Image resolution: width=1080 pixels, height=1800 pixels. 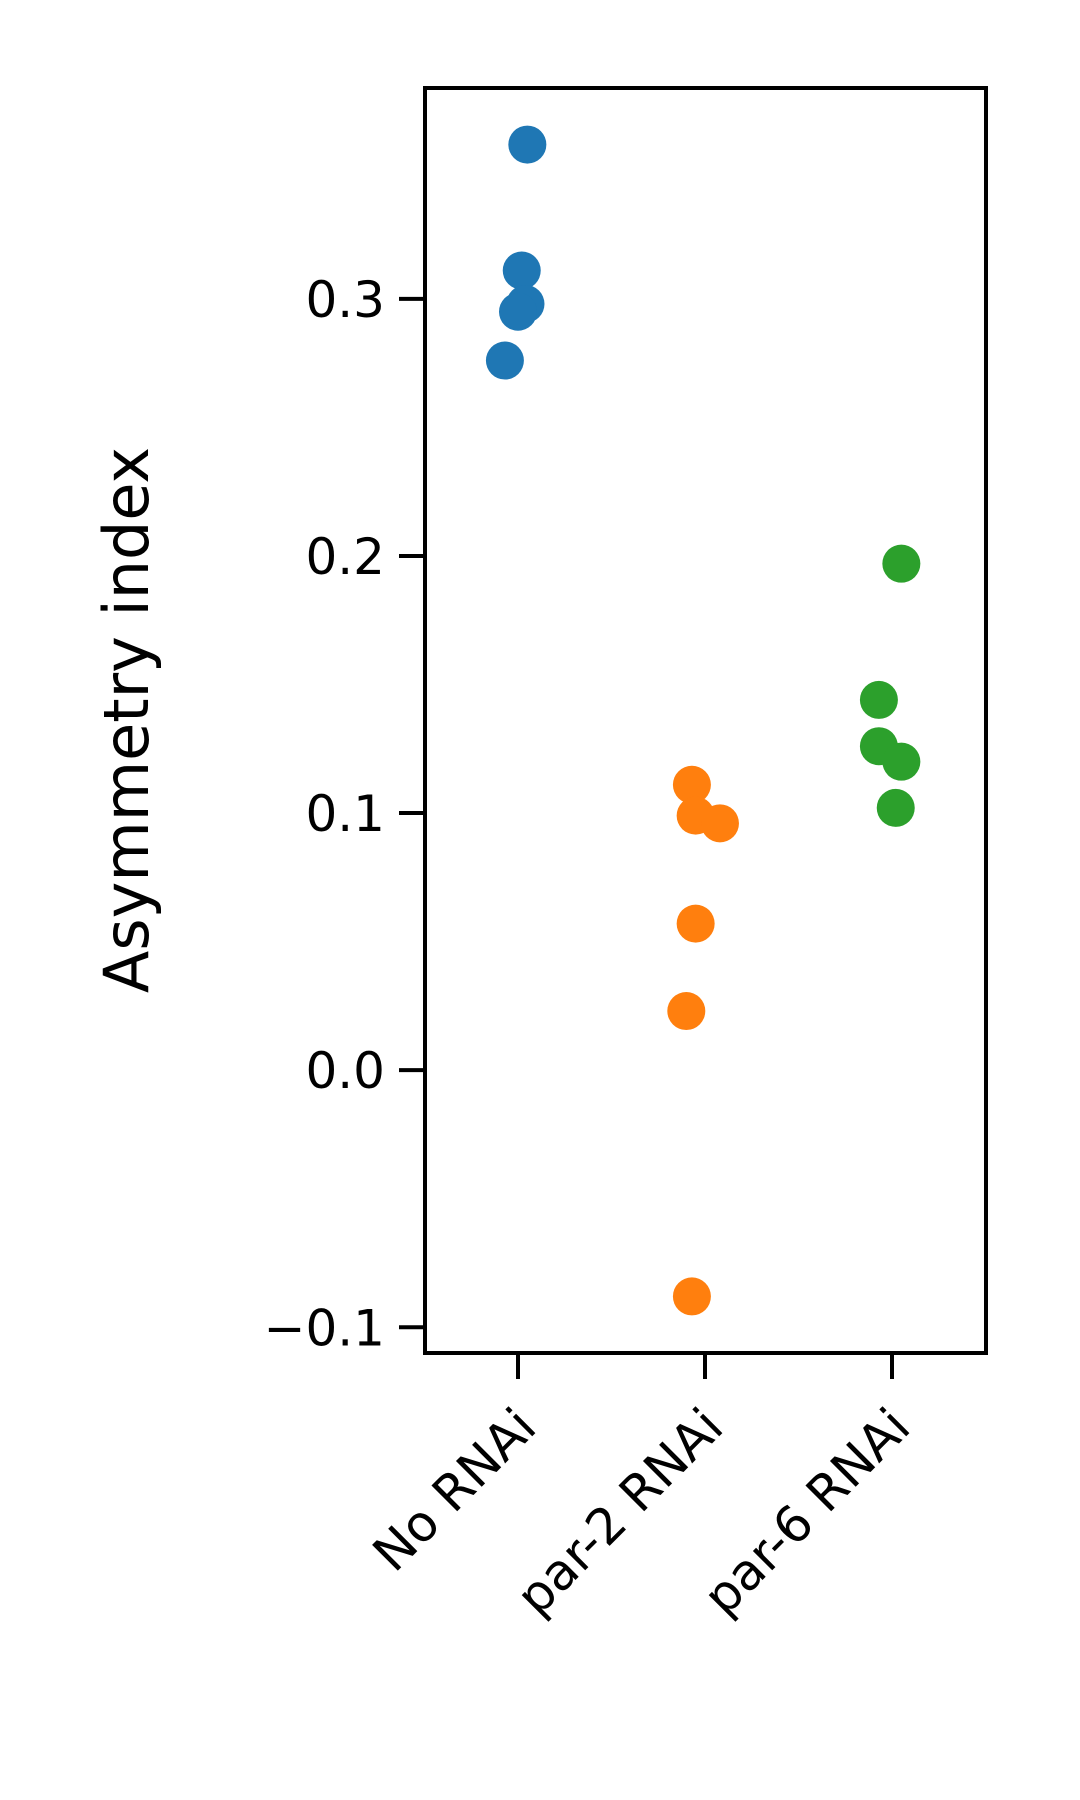 What do you see at coordinates (126, 720) in the screenshot?
I see `y-axis-label: Asymmetry index` at bounding box center [126, 720].